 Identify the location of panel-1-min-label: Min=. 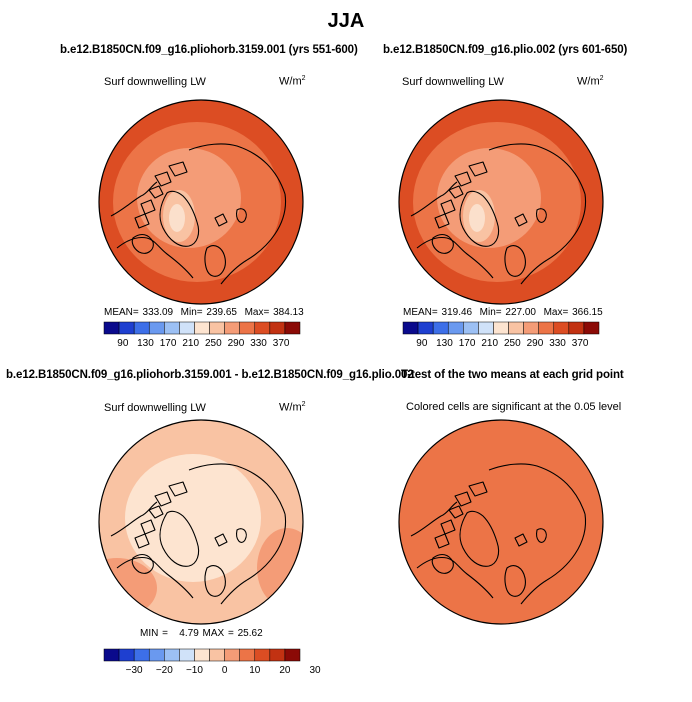
(191, 312).